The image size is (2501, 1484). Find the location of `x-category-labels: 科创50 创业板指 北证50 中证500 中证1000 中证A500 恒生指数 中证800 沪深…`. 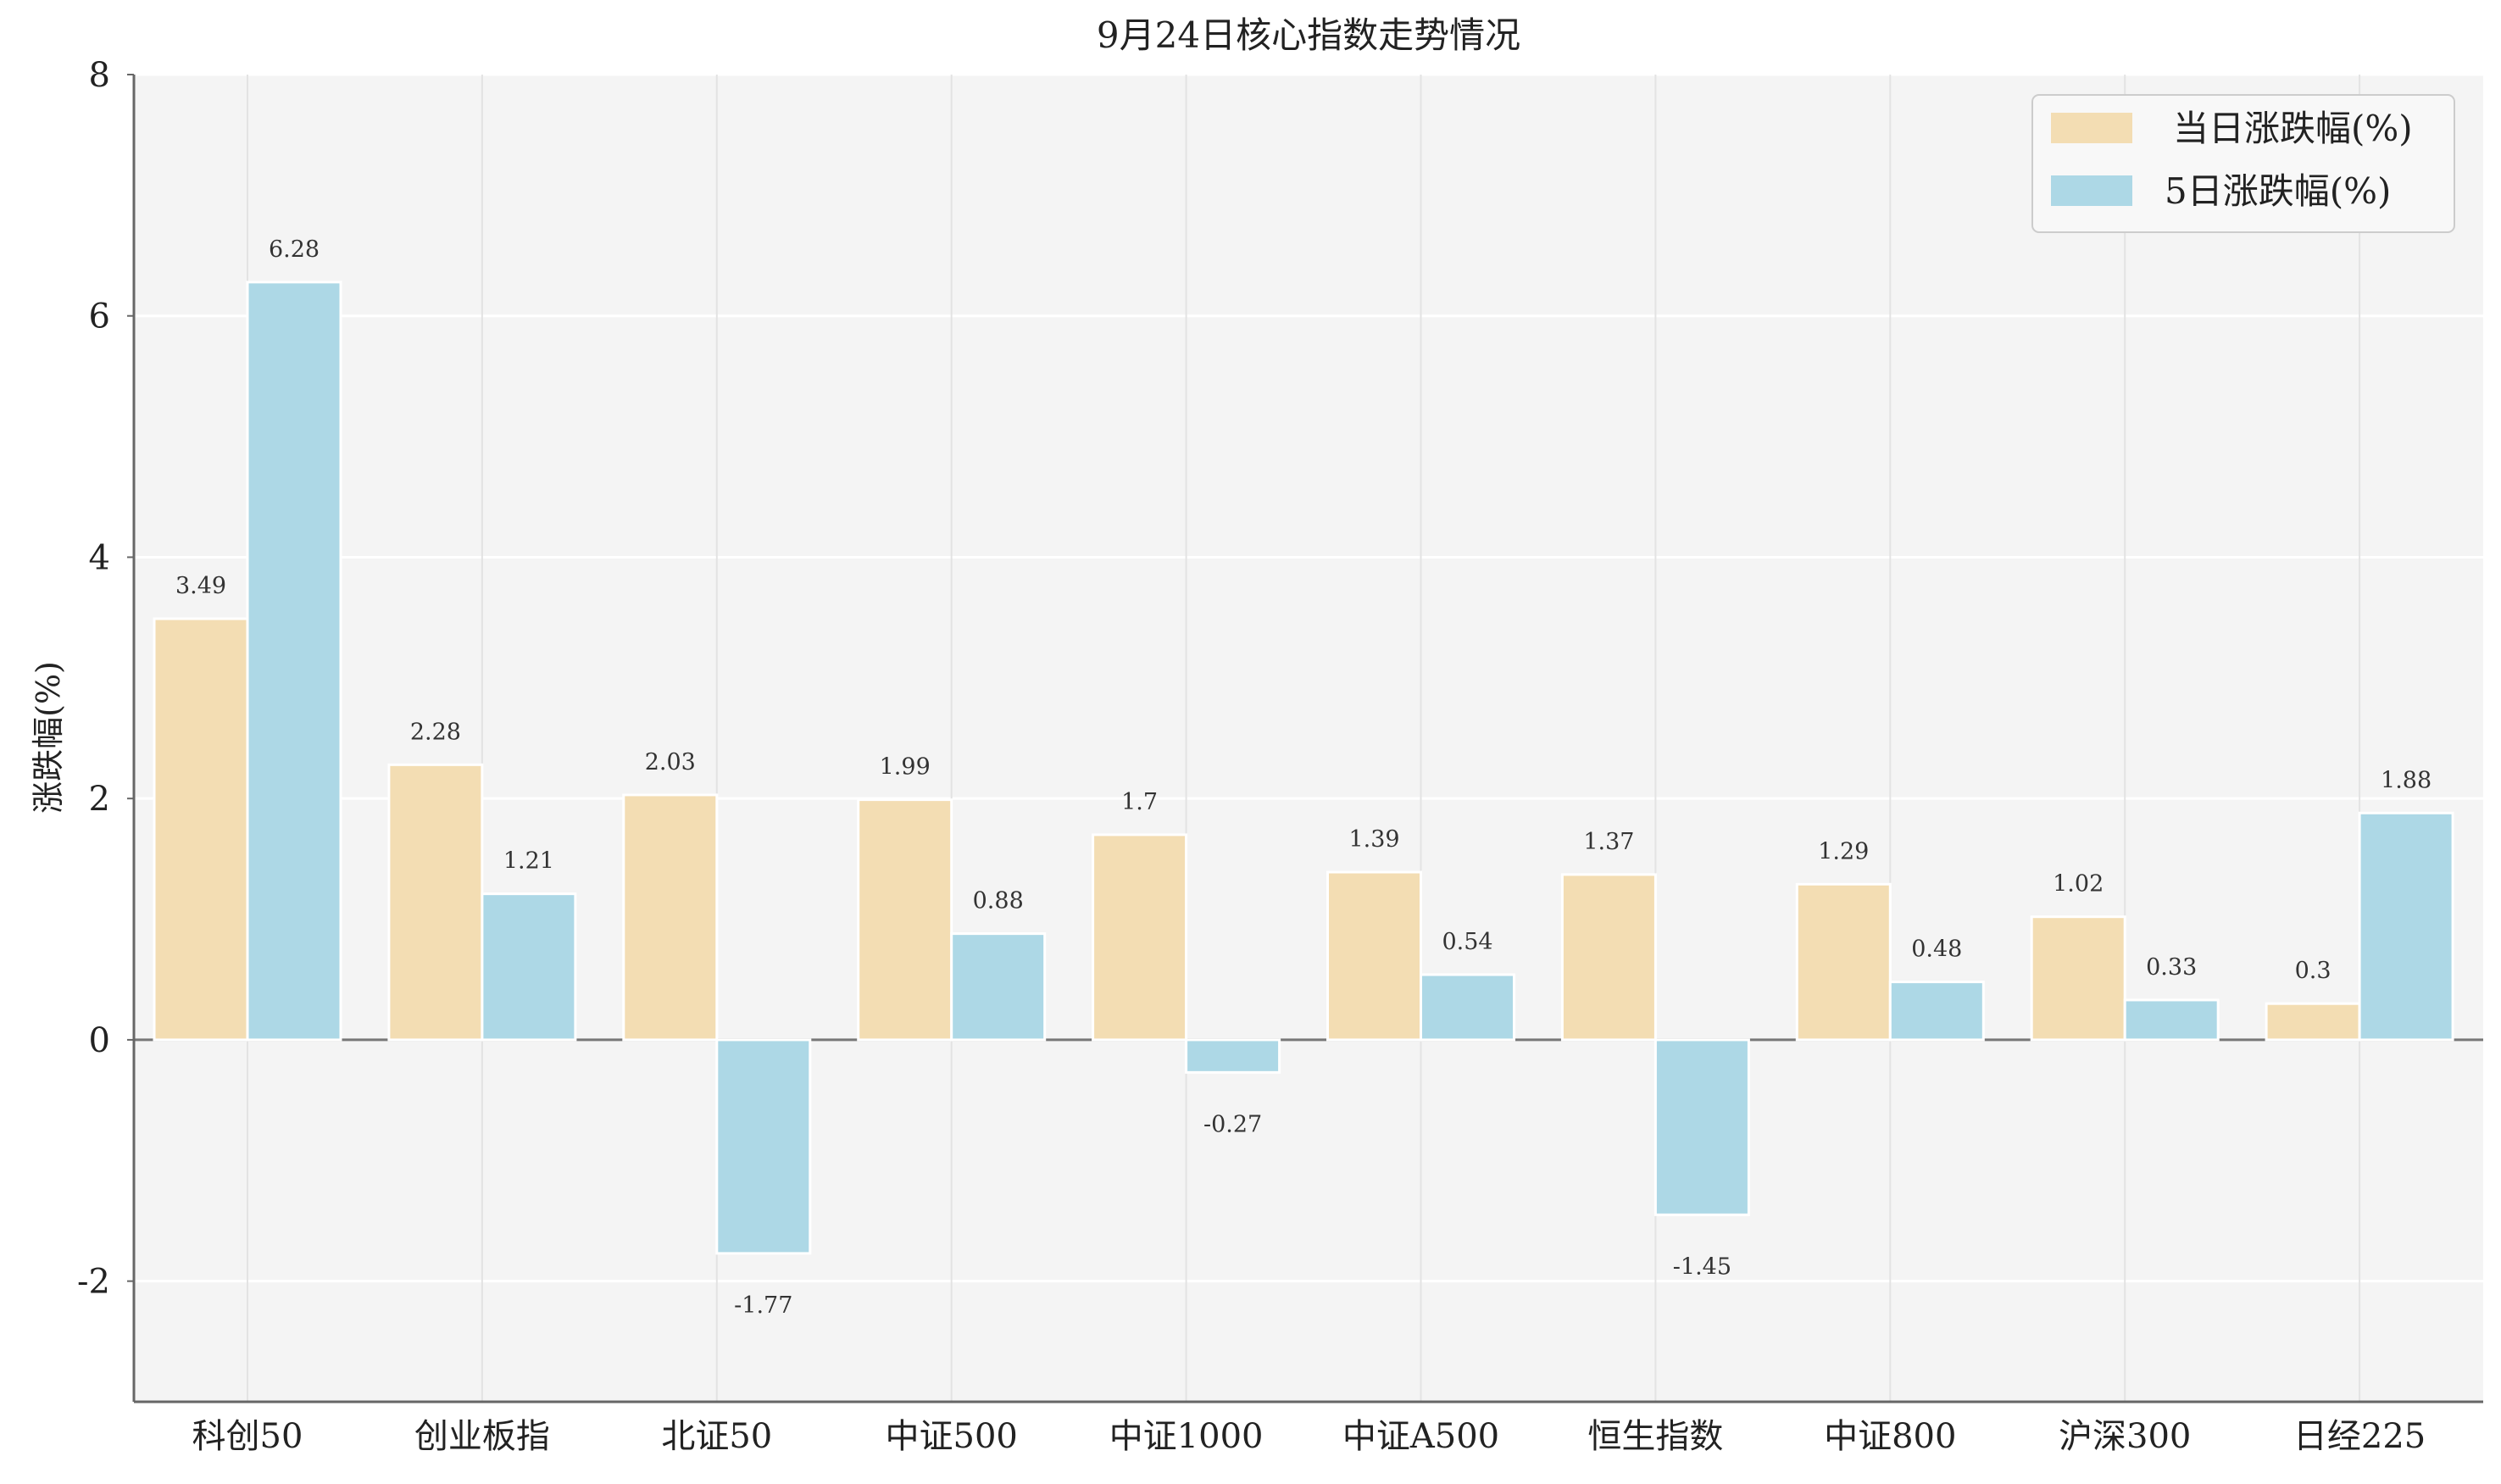

x-category-labels: 科创50 创业板指 北证50 中证500 中证1000 中证A500 恒生指数 中证800 沪深… is located at coordinates (1309, 1437).